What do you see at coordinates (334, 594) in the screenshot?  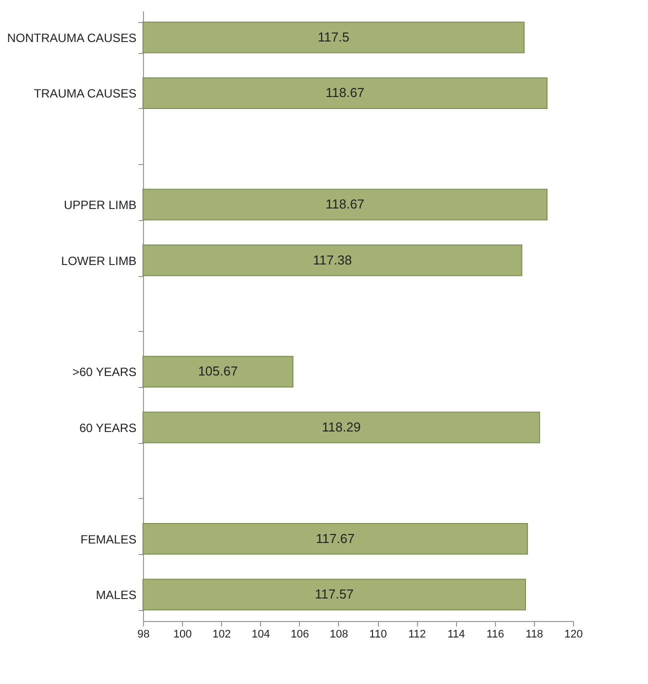 I see `data-label: 117.57` at bounding box center [334, 594].